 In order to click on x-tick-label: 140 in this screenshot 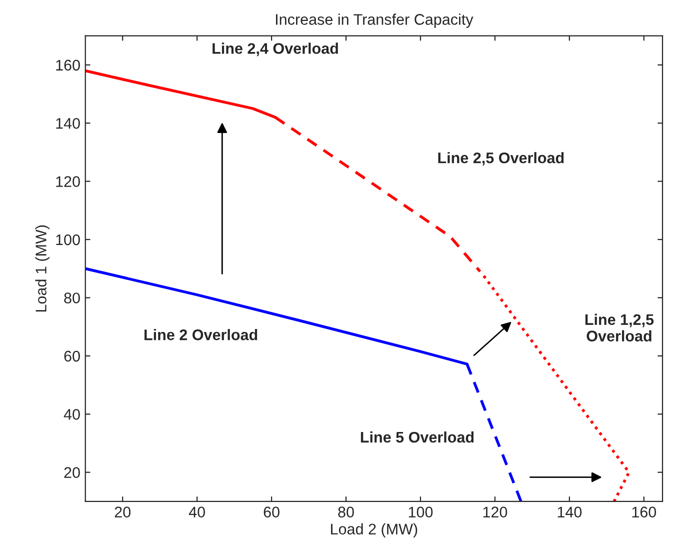, I will do `click(570, 512)`.